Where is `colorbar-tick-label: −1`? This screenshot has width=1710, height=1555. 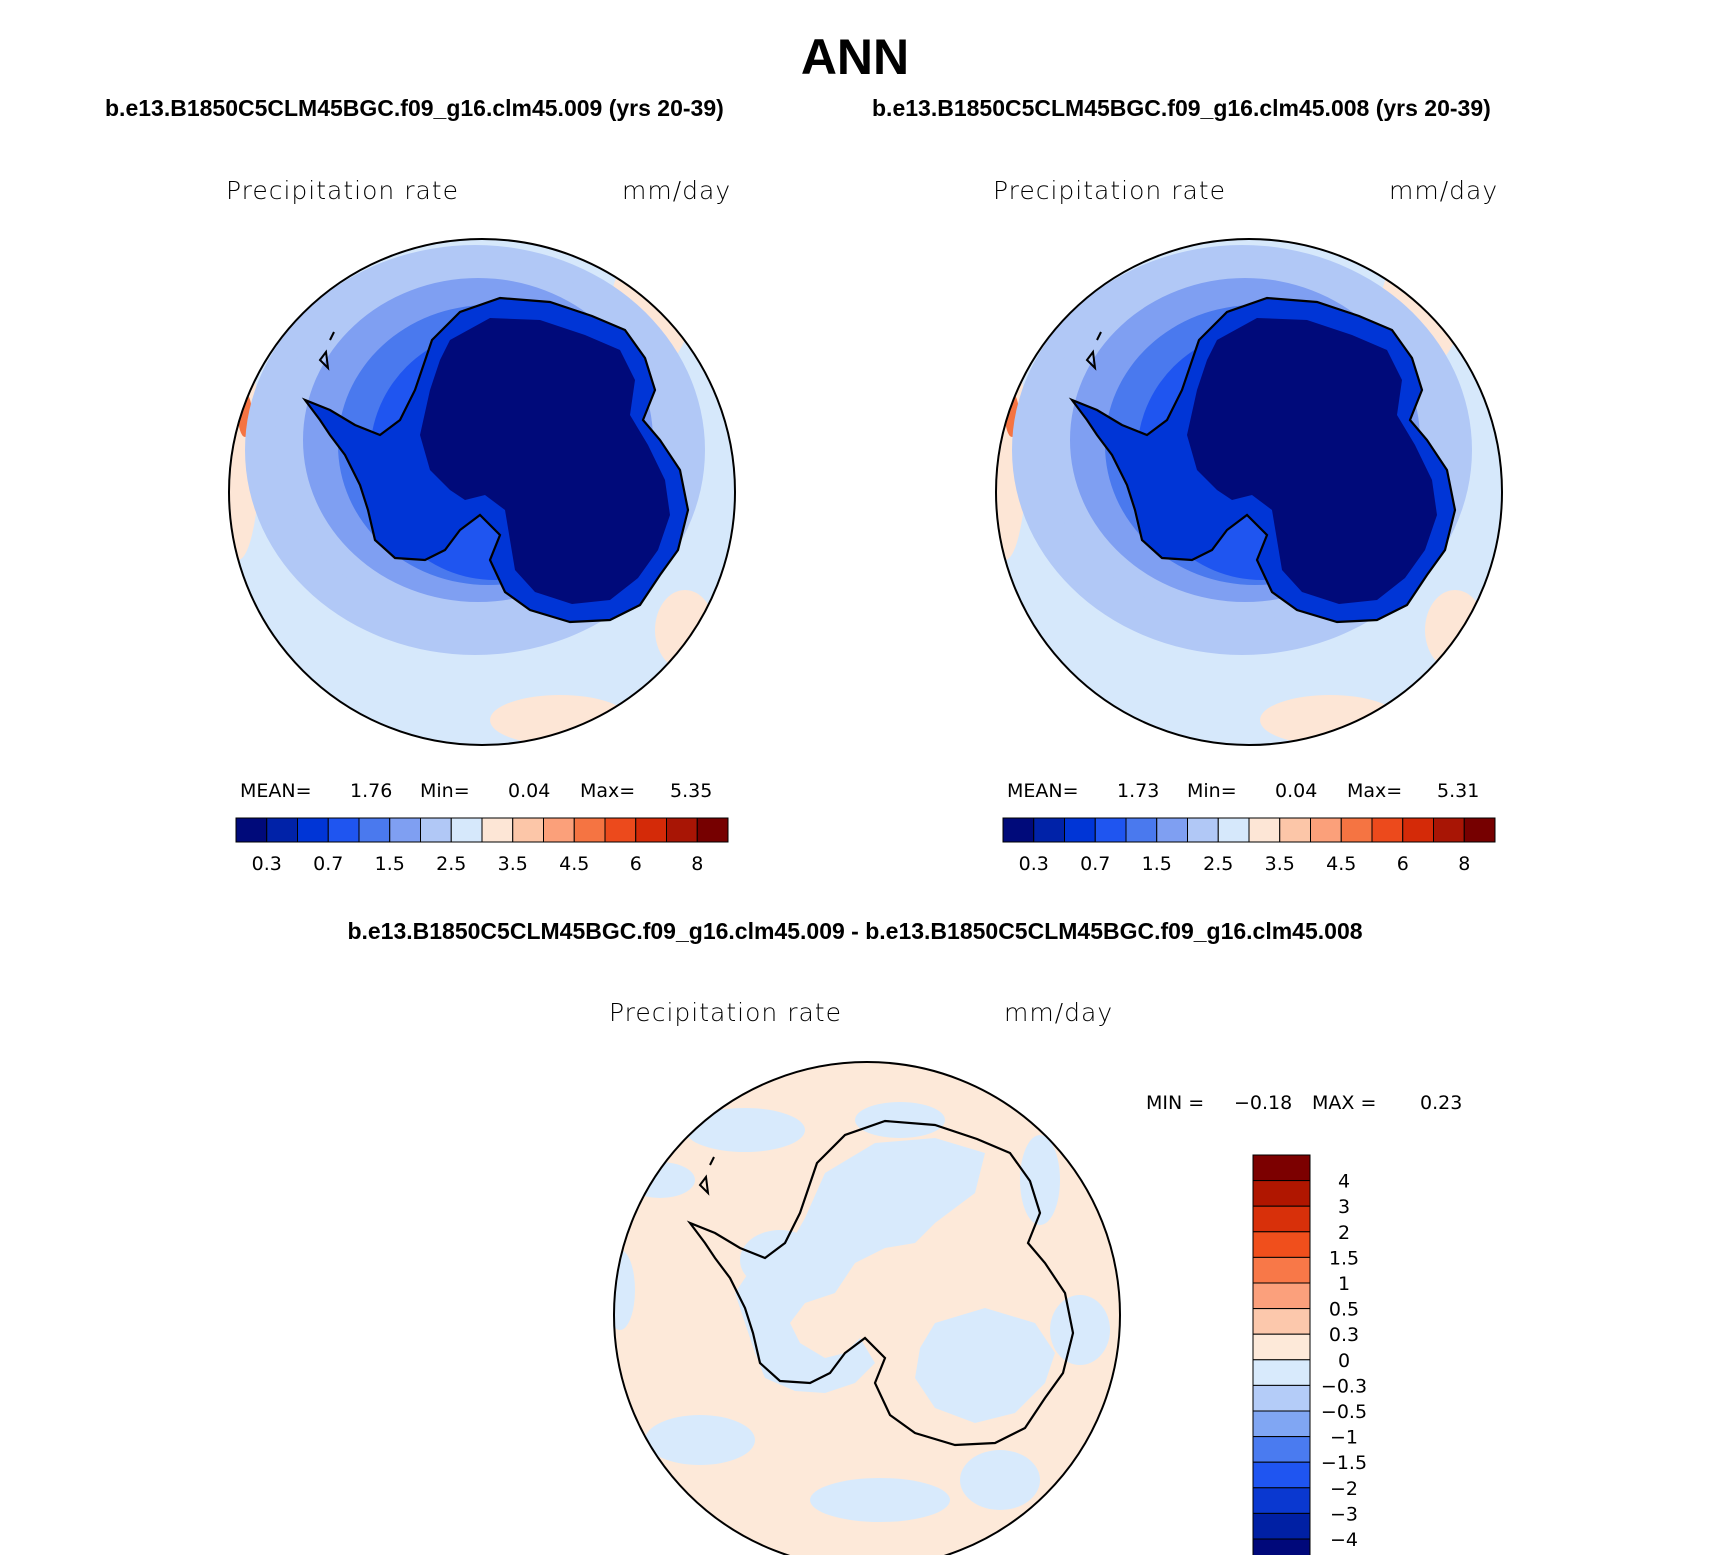
colorbar-tick-label: −1 is located at coordinates (1344, 1438).